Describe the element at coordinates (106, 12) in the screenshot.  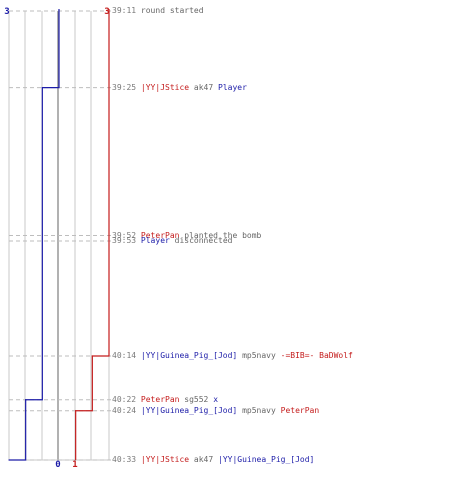
I see `red-start-count: 3` at that location.